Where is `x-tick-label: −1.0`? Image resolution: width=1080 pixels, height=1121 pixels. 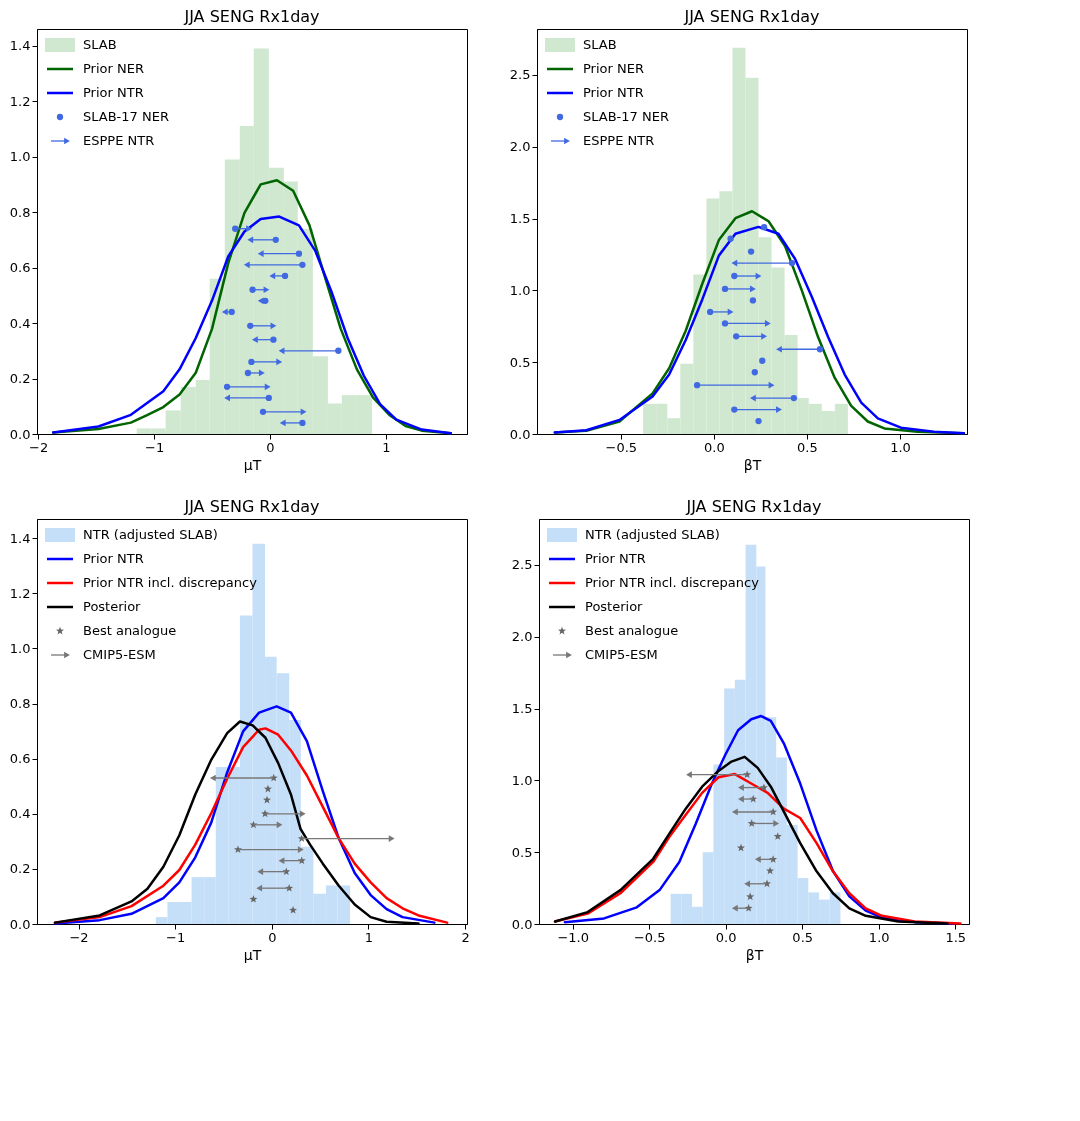
x-tick-label: −1.0 is located at coordinates (573, 937).